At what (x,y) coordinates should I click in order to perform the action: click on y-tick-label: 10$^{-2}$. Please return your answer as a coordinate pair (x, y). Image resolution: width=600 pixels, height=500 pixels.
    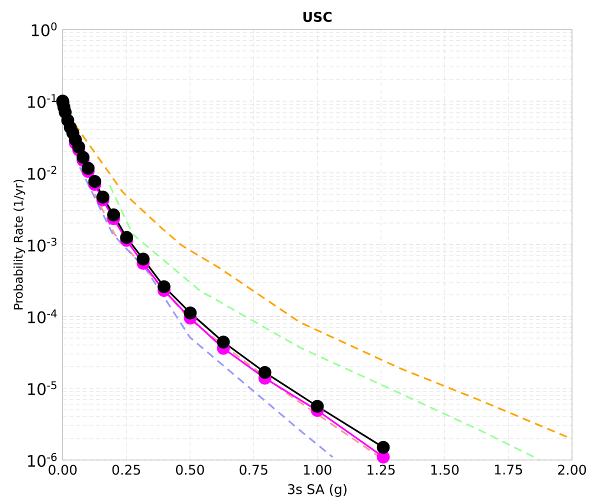
    Looking at the image, I should click on (42, 173).